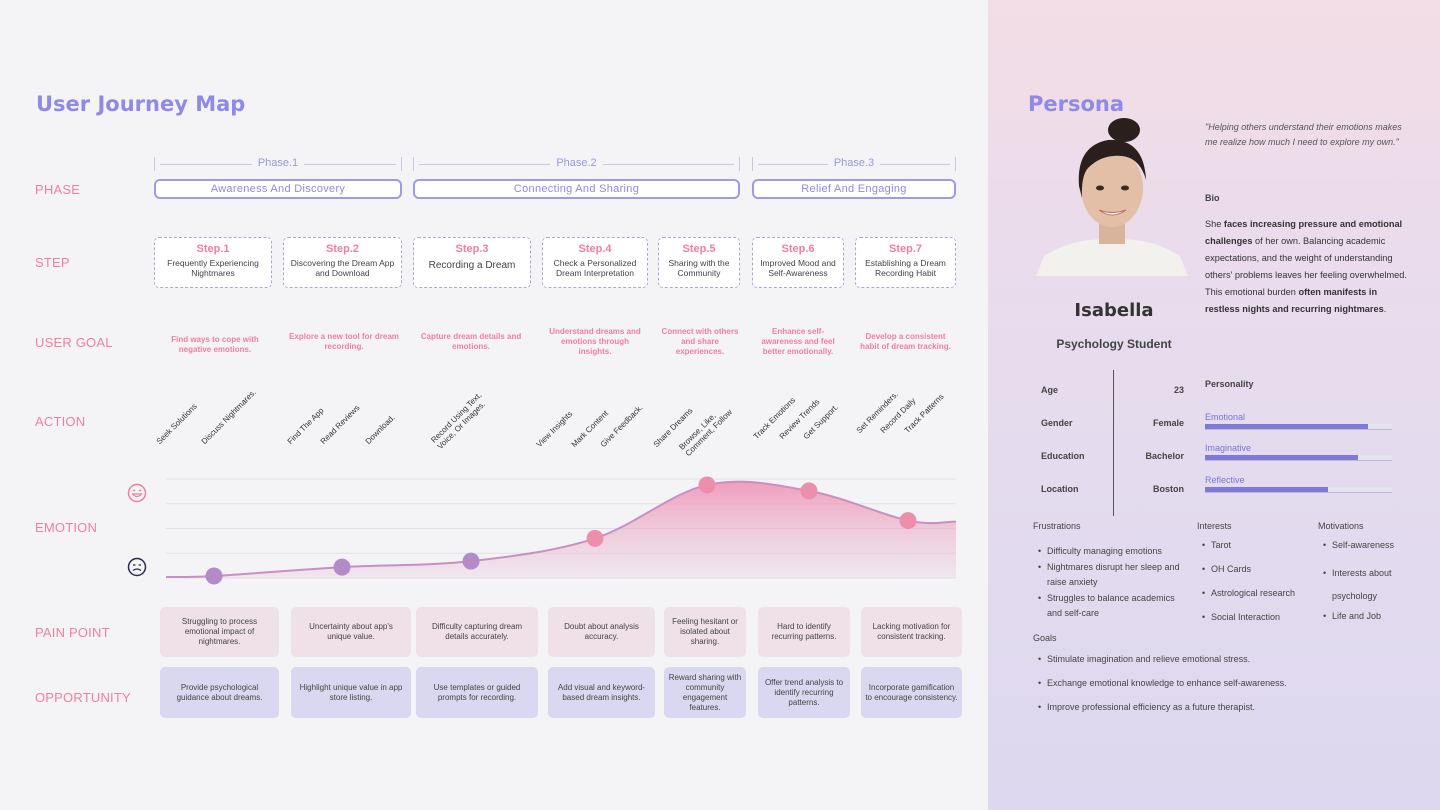 The width and height of the screenshot is (1440, 810). What do you see at coordinates (1226, 569) in the screenshot?
I see `interest-item: OH Cards` at bounding box center [1226, 569].